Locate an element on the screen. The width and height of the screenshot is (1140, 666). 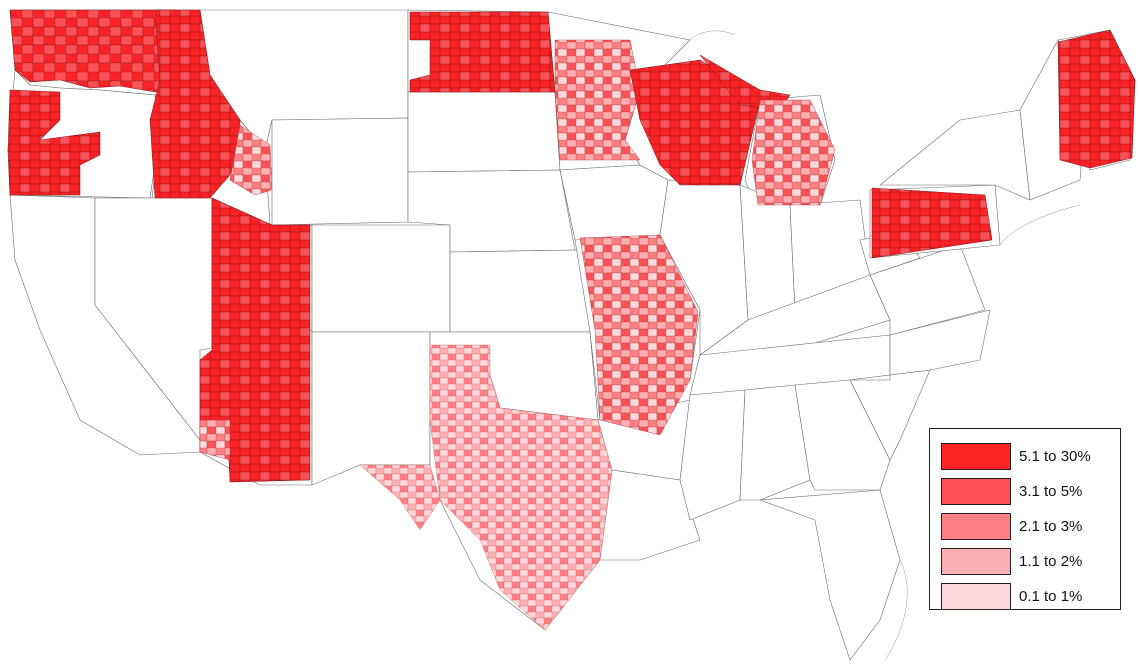
state-north-carolina is located at coordinates (920, 345).